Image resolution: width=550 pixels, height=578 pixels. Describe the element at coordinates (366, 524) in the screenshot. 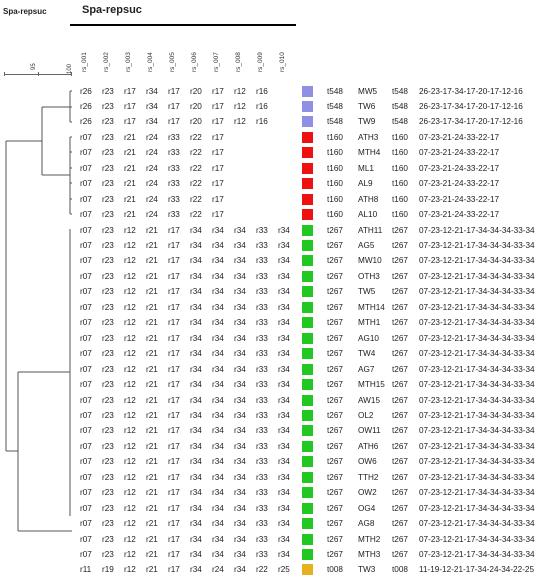

I see `isolate-id: AG8` at that location.